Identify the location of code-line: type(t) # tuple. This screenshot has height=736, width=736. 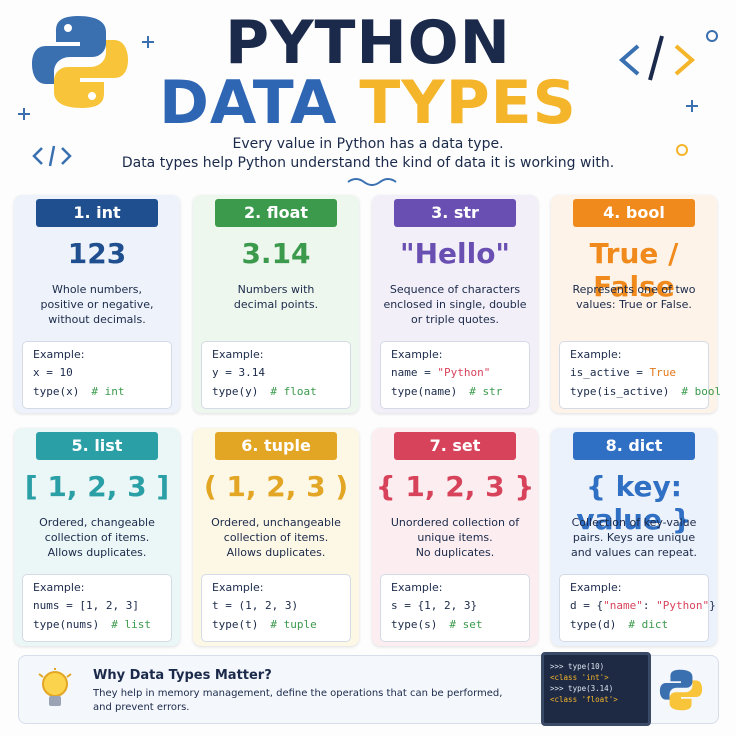
(264, 624).